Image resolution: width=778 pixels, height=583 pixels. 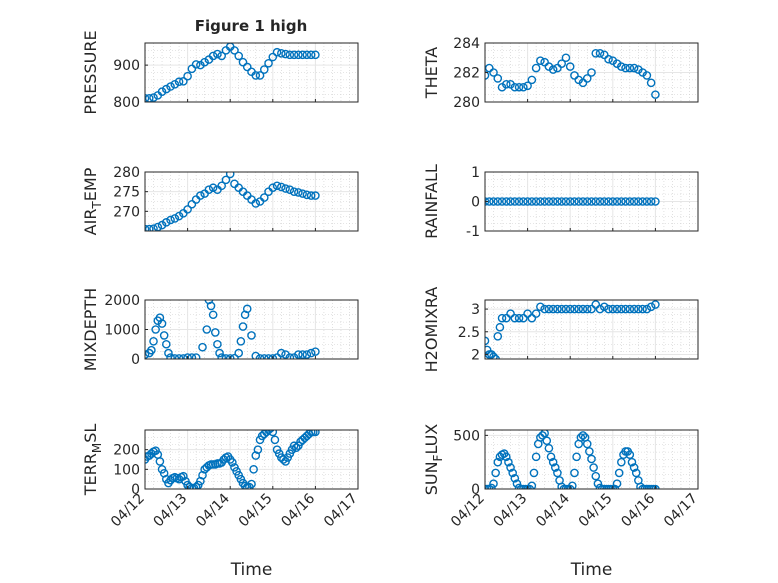 I want to click on x-tick-label: 04/16, so click(x=638, y=510).